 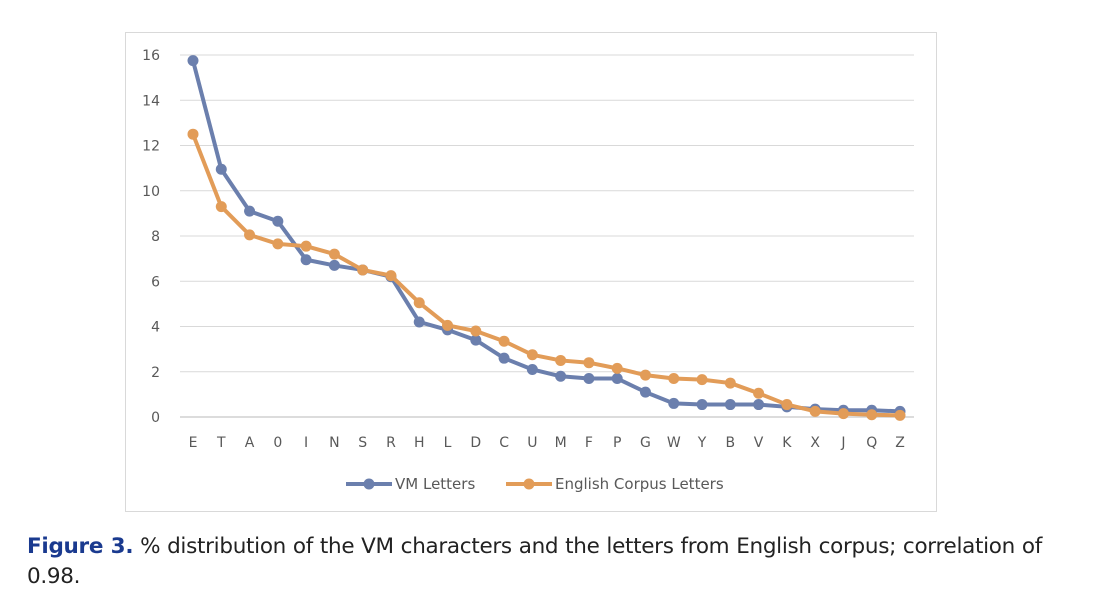 What do you see at coordinates (277, 443) in the screenshot?
I see `x-tick-label: 0` at bounding box center [277, 443].